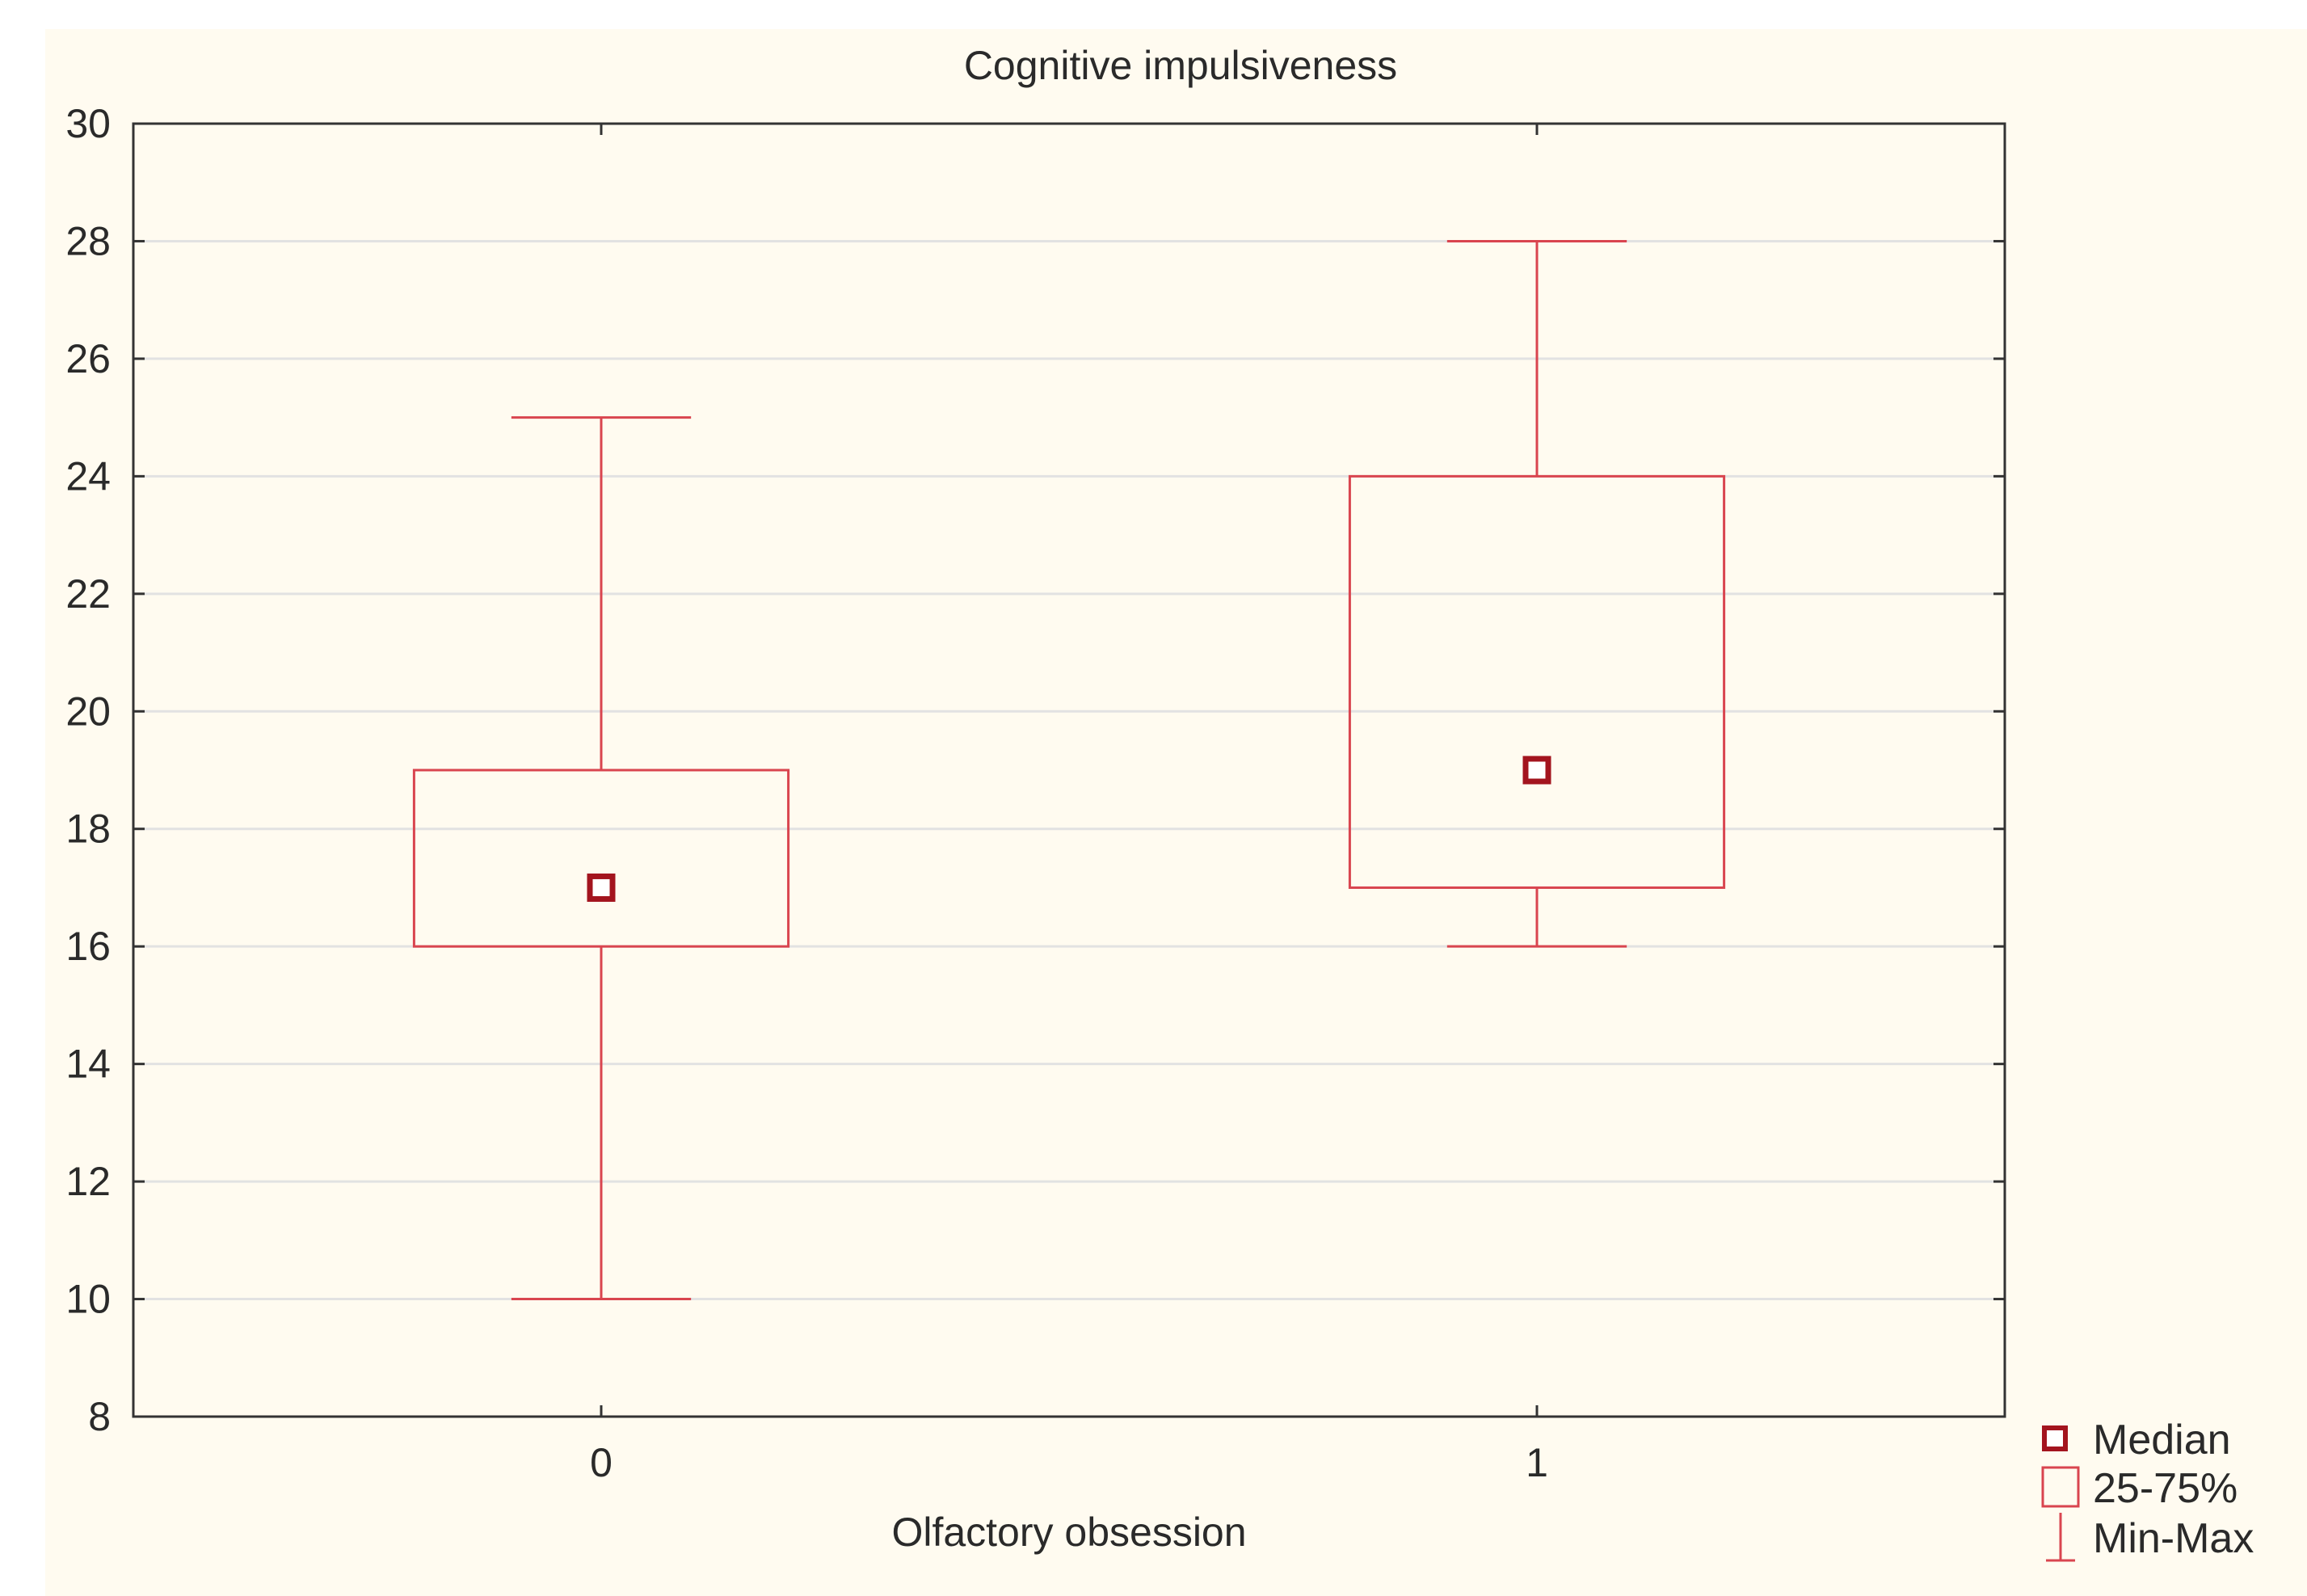  I want to click on x-tick-label: 1, so click(1537, 1462).